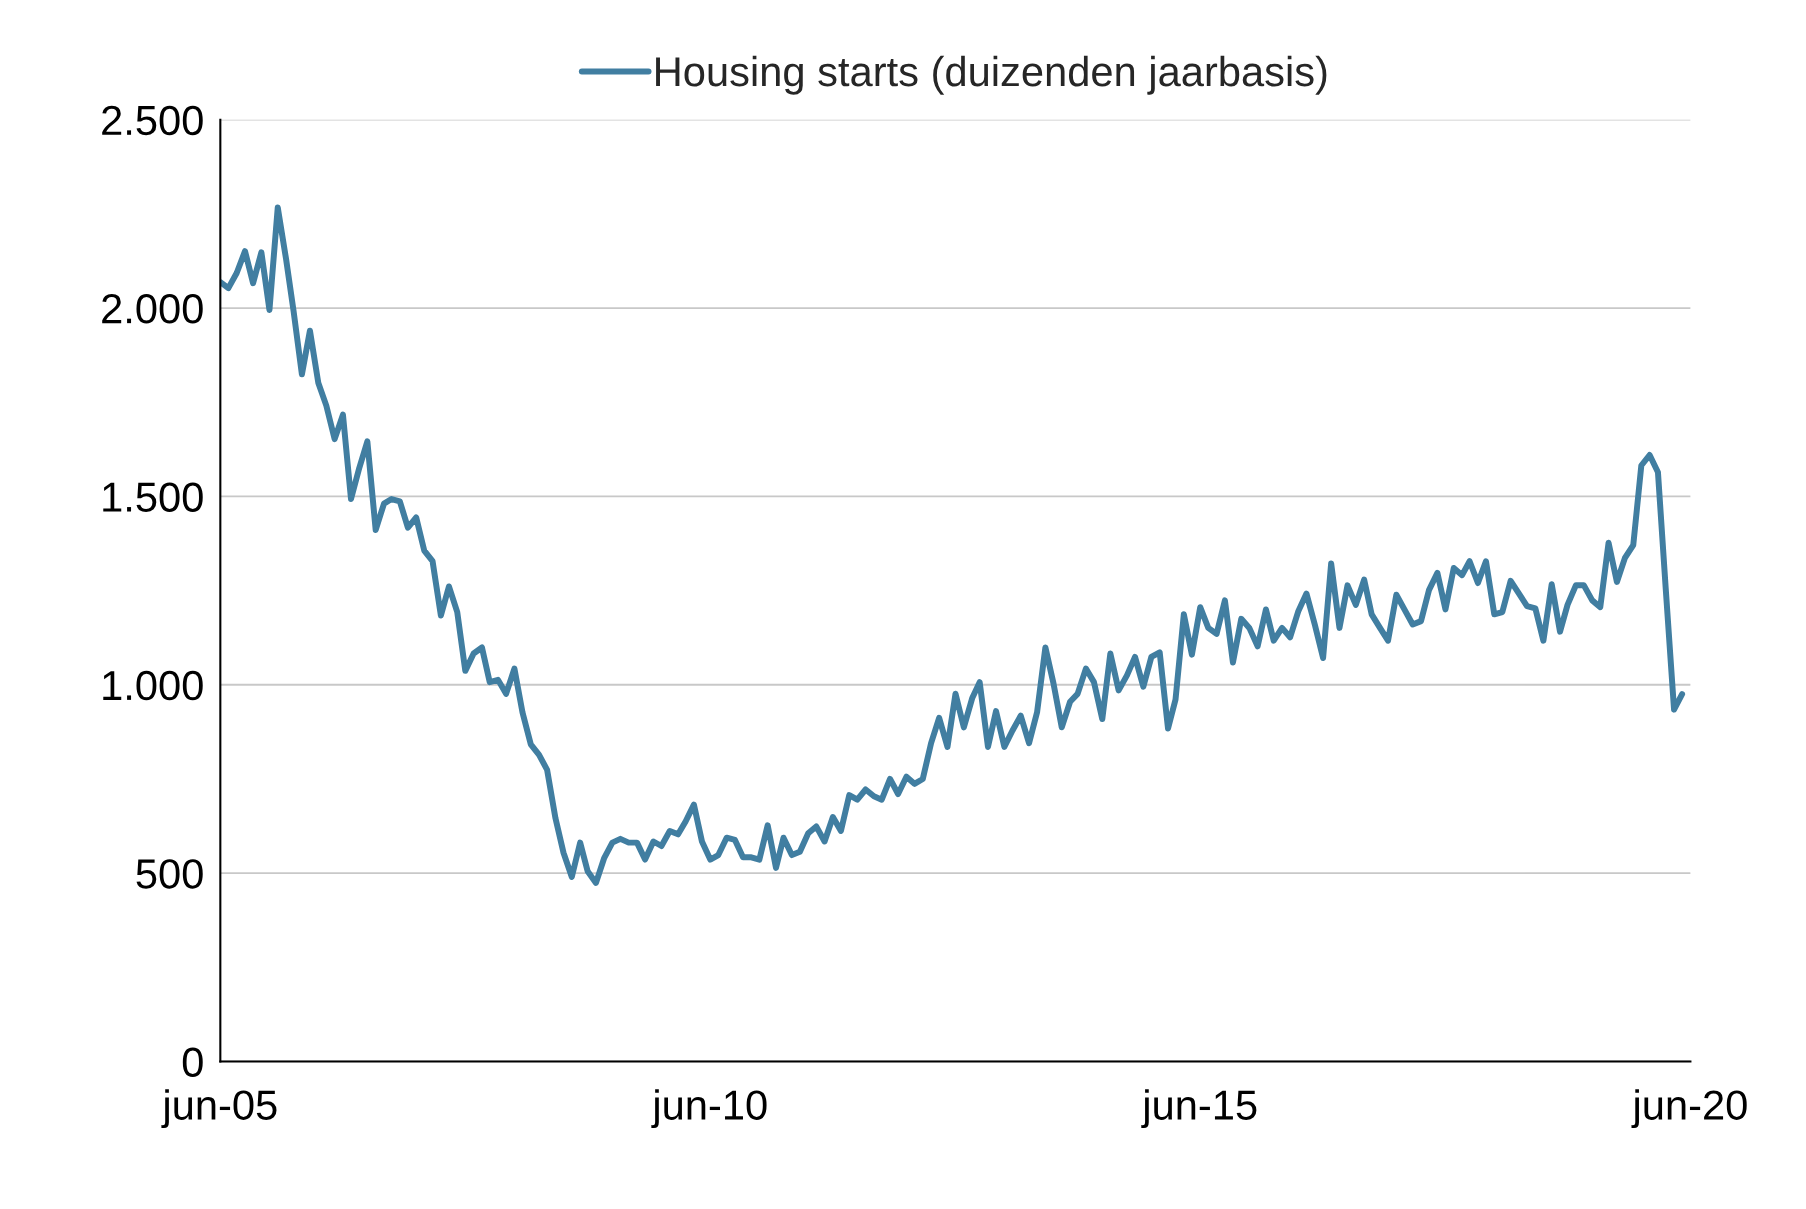 The image size is (1806, 1209). I want to click on x-tick-label: jun-15, so click(1199, 1109).